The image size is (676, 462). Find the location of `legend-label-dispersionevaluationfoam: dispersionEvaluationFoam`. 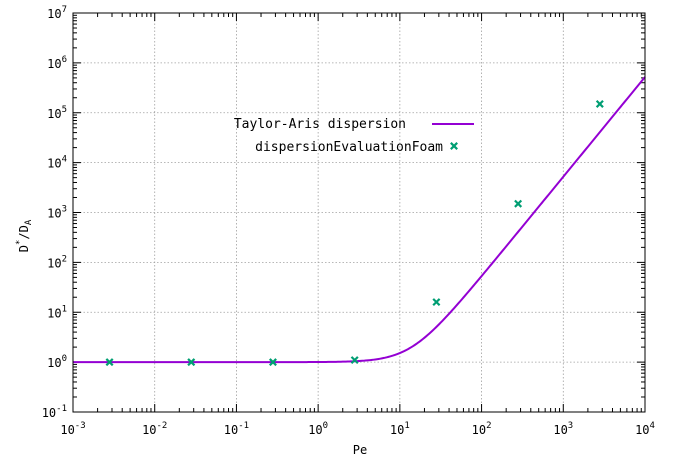

legend-label-dispersionevaluationfoam: dispersionEvaluationFoam is located at coordinates (349, 147).